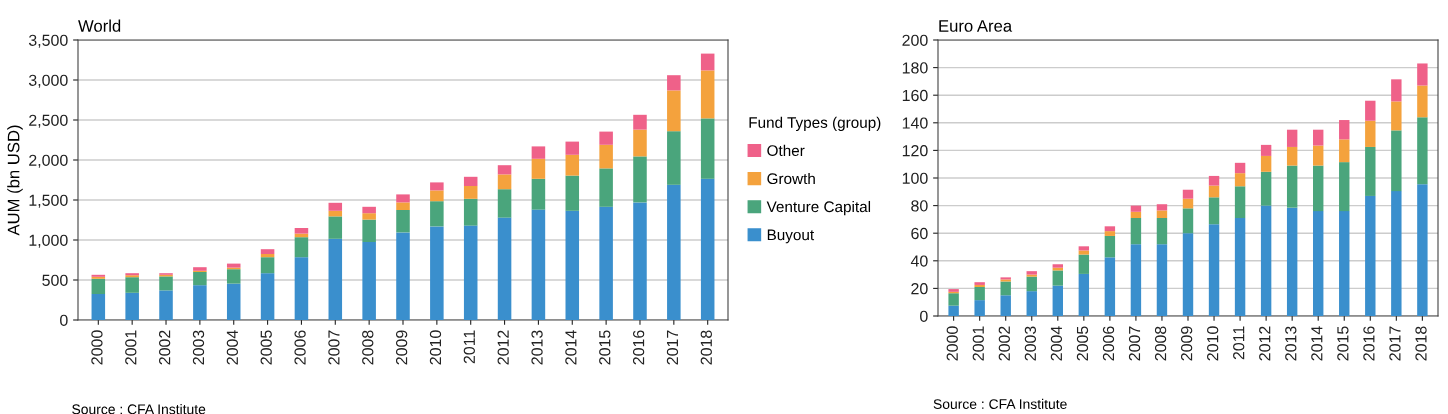  What do you see at coordinates (952, 343) in the screenshot?
I see `x-tick-label: 2000` at bounding box center [952, 343].